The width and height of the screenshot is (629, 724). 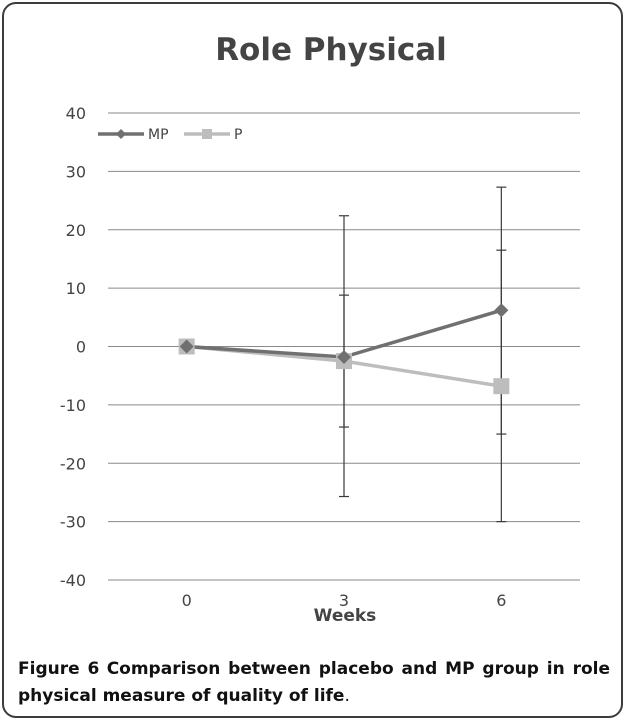 I want to click on error-bars, so click(x=423, y=354).